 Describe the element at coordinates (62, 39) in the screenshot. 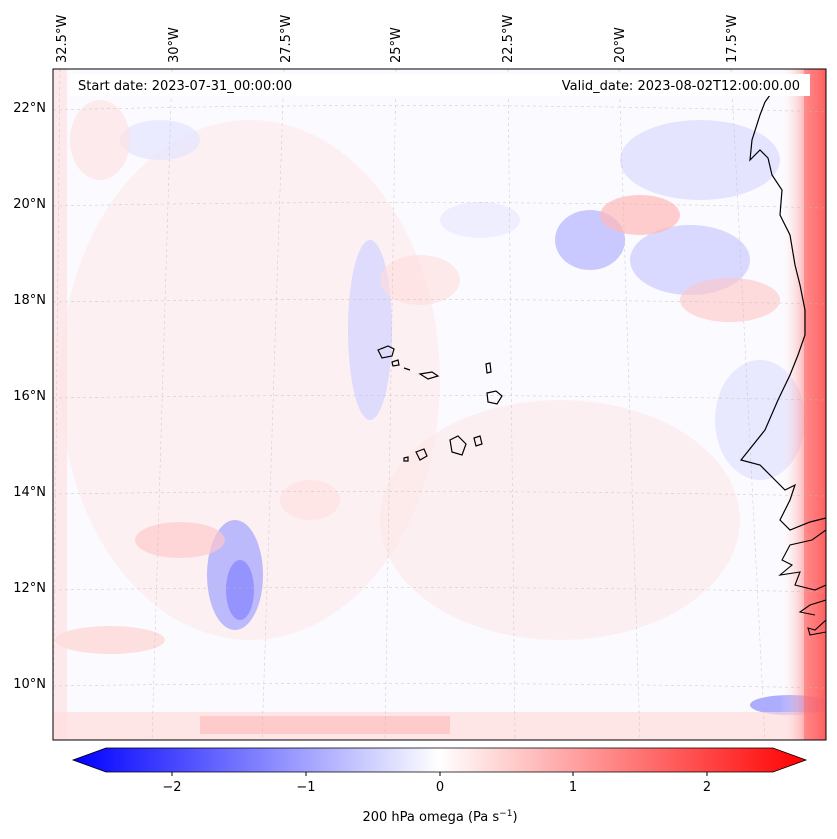

I see `lon-label: 32.5°W` at that location.